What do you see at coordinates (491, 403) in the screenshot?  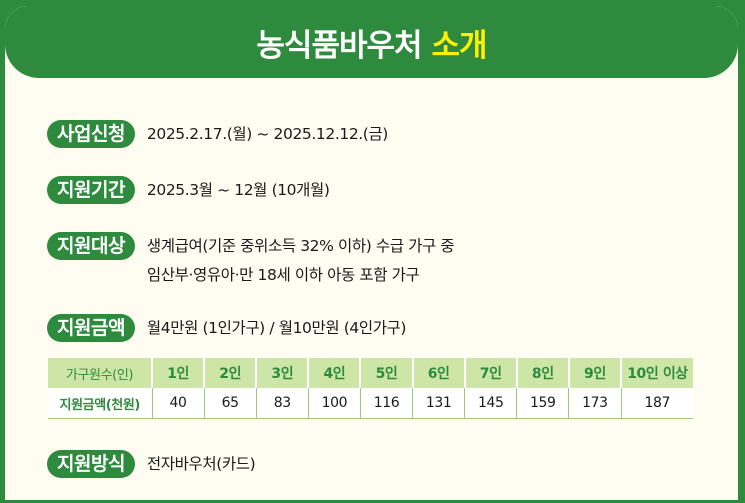 I see `table-cell: 145` at bounding box center [491, 403].